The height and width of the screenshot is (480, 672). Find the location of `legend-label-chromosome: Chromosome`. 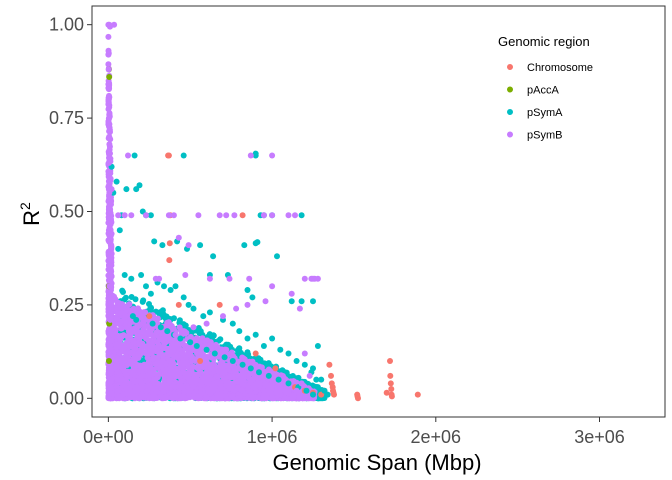

legend-label-chromosome: Chromosome is located at coordinates (560, 68).